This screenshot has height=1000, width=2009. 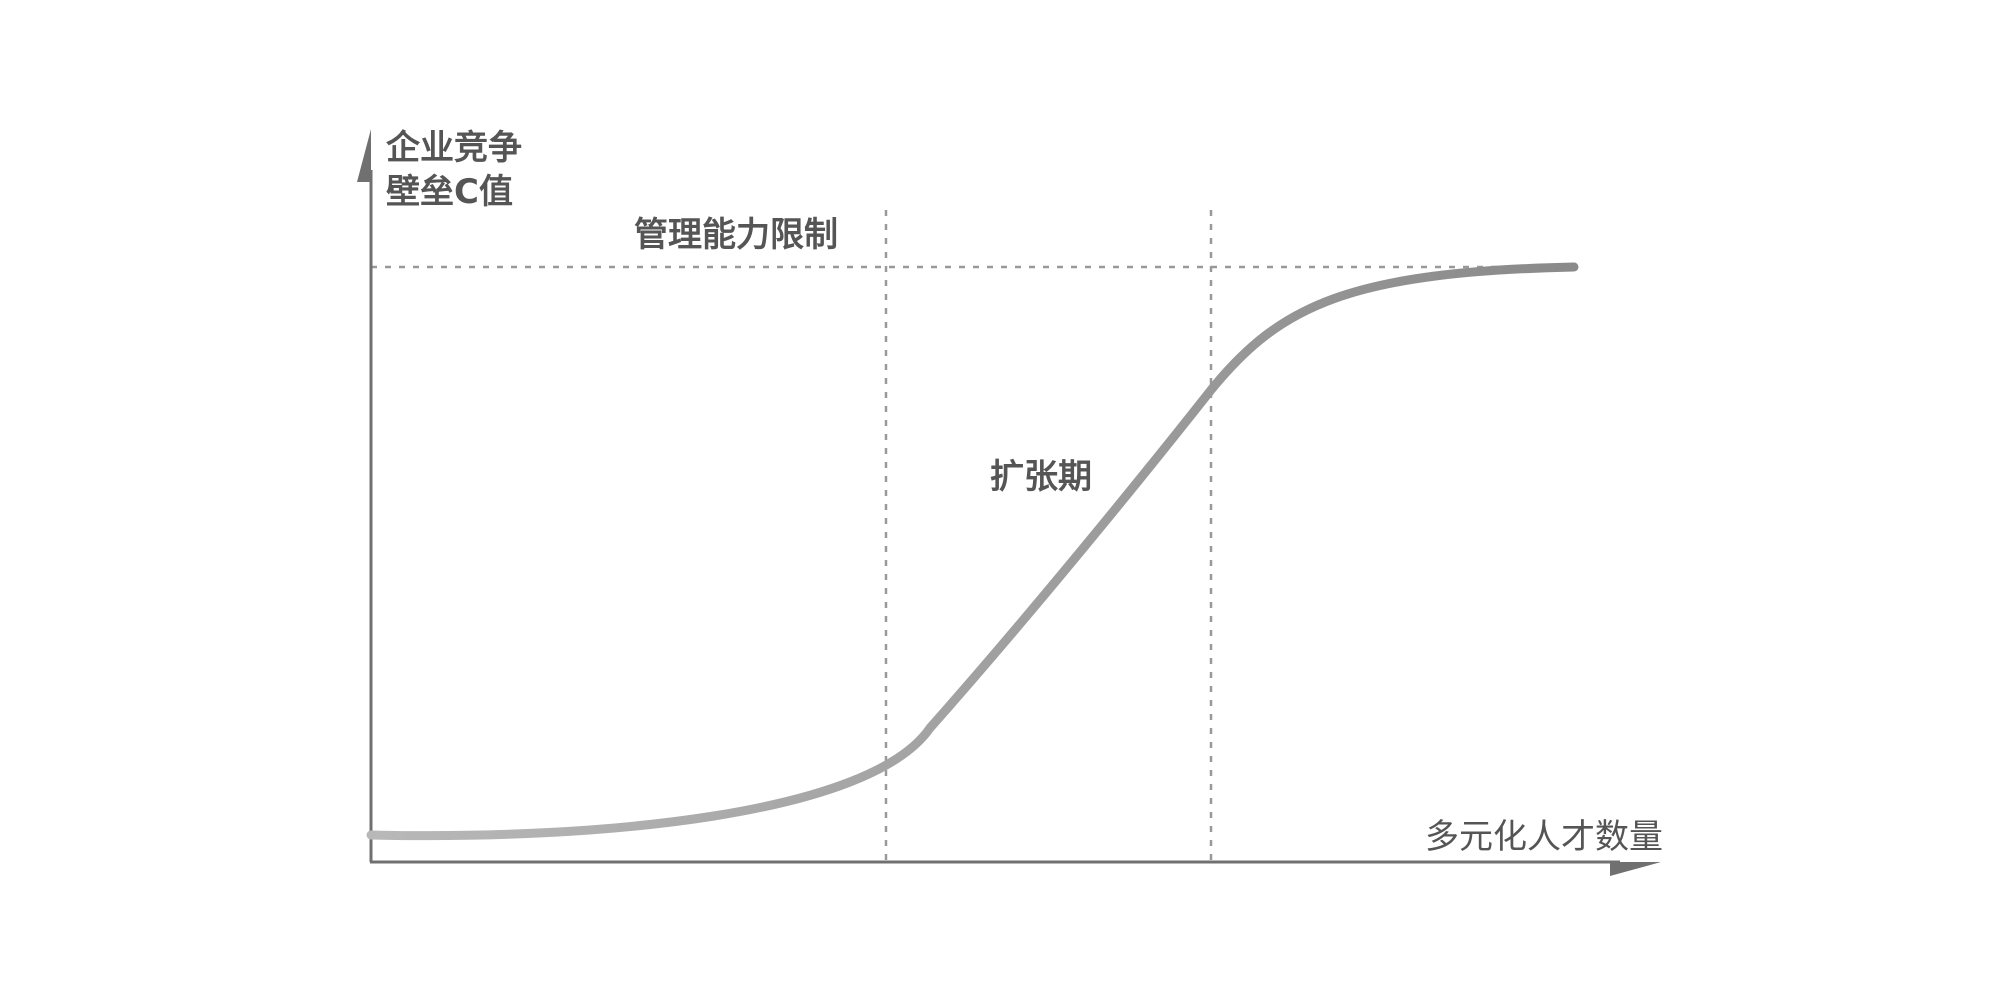 What do you see at coordinates (449, 192) in the screenshot?
I see `y-axis-label-line2: 壁垒C值` at bounding box center [449, 192].